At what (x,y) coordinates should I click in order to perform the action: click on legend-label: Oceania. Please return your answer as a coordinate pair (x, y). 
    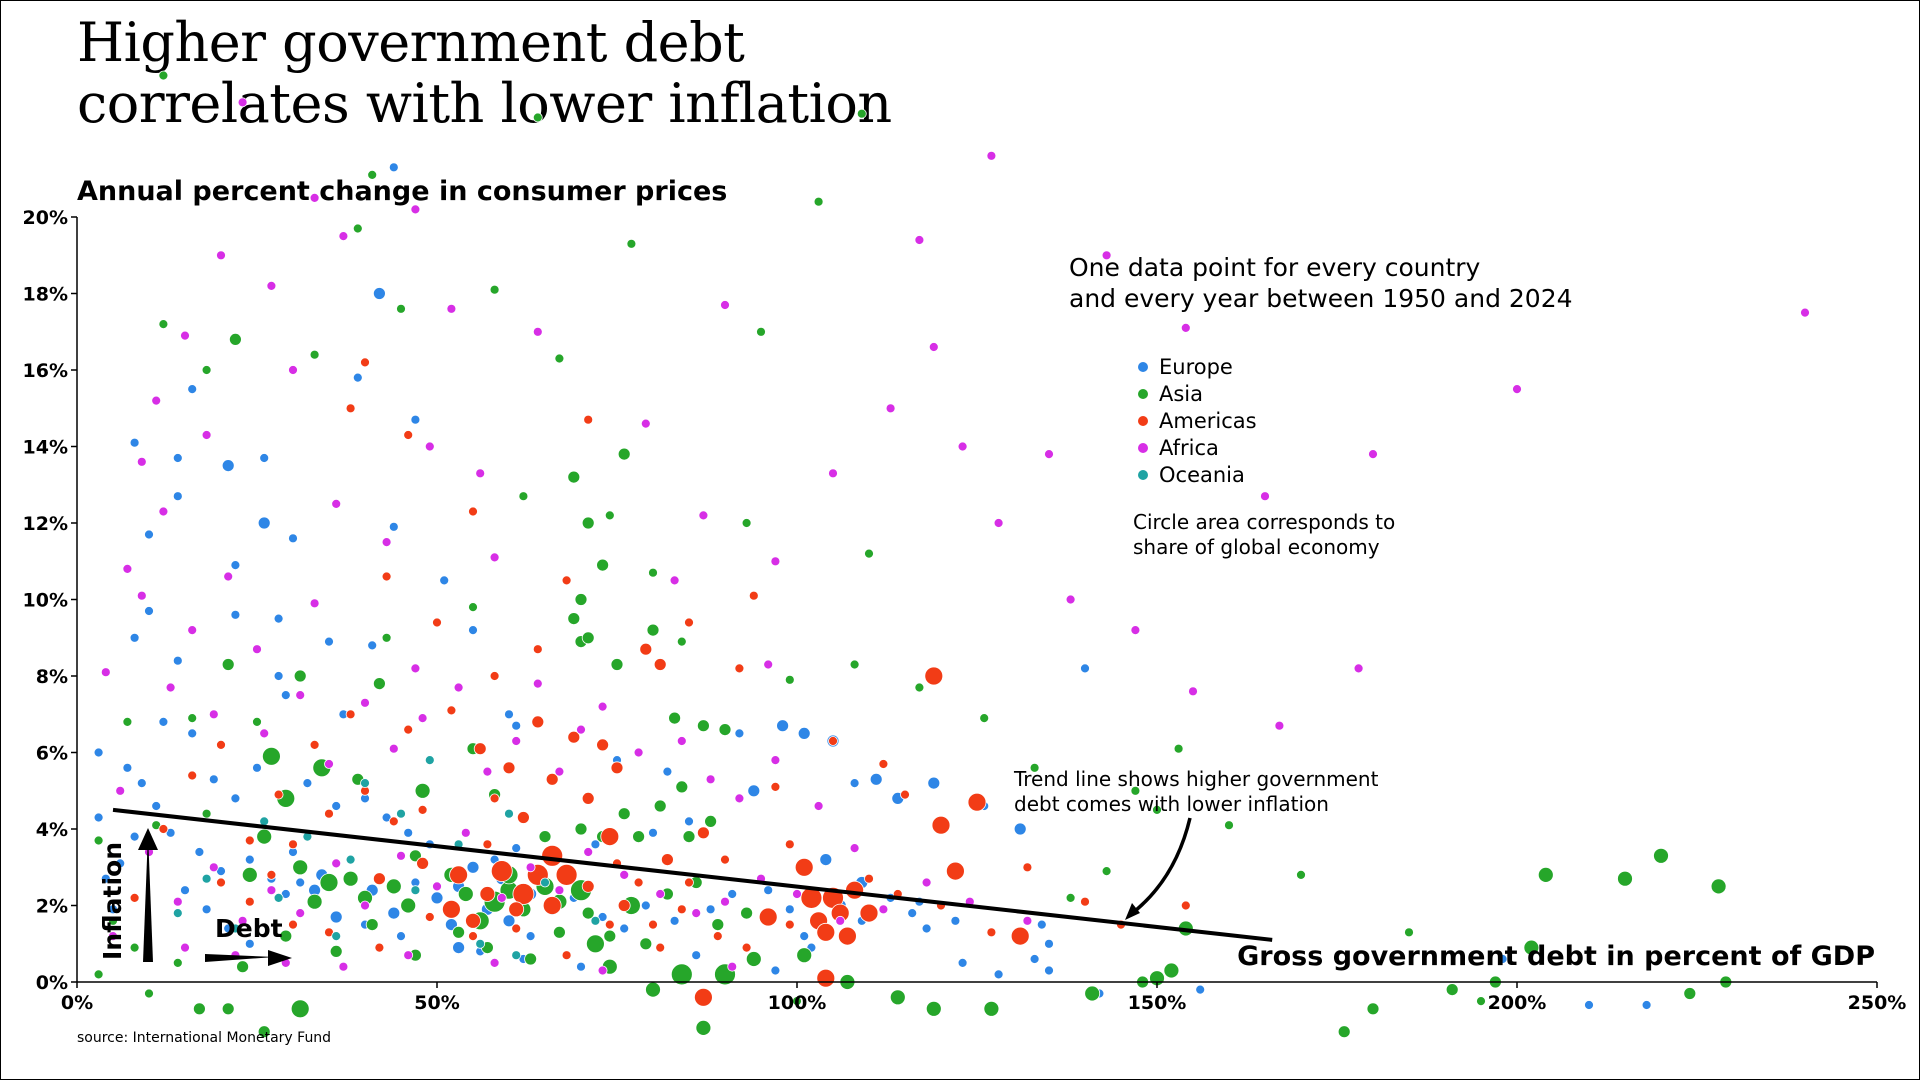
    Looking at the image, I should click on (1202, 475).